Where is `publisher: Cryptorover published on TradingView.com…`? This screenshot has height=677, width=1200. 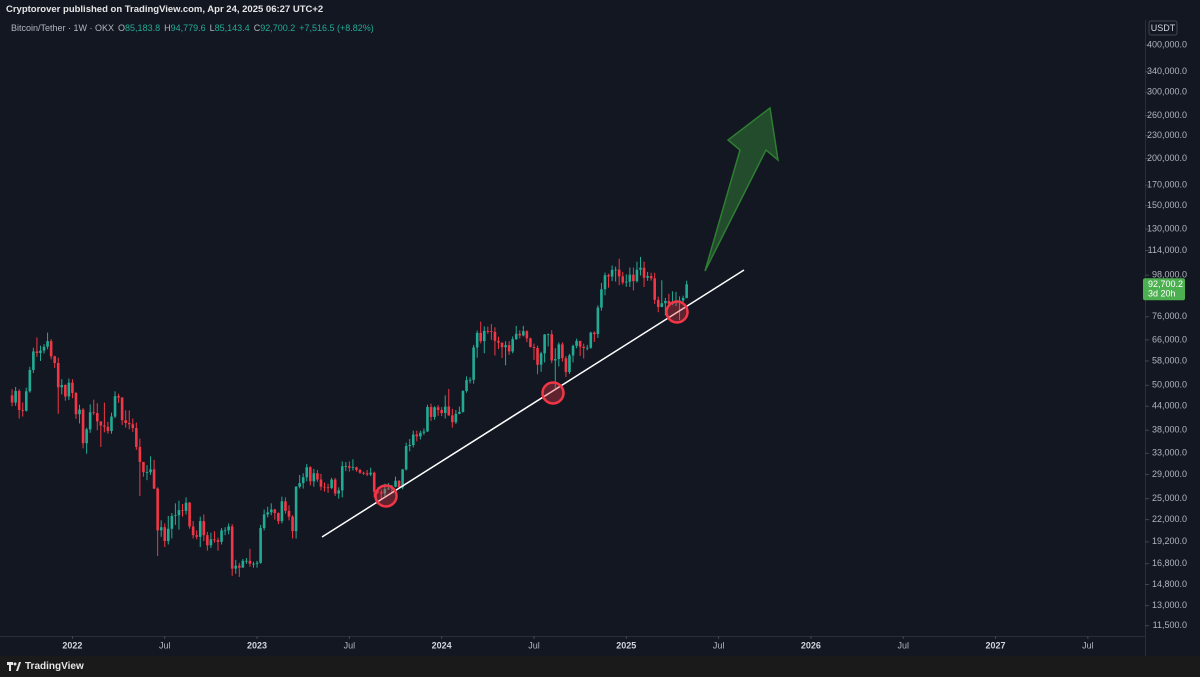 publisher: Cryptorover published on TradingView.com… is located at coordinates (165, 9).